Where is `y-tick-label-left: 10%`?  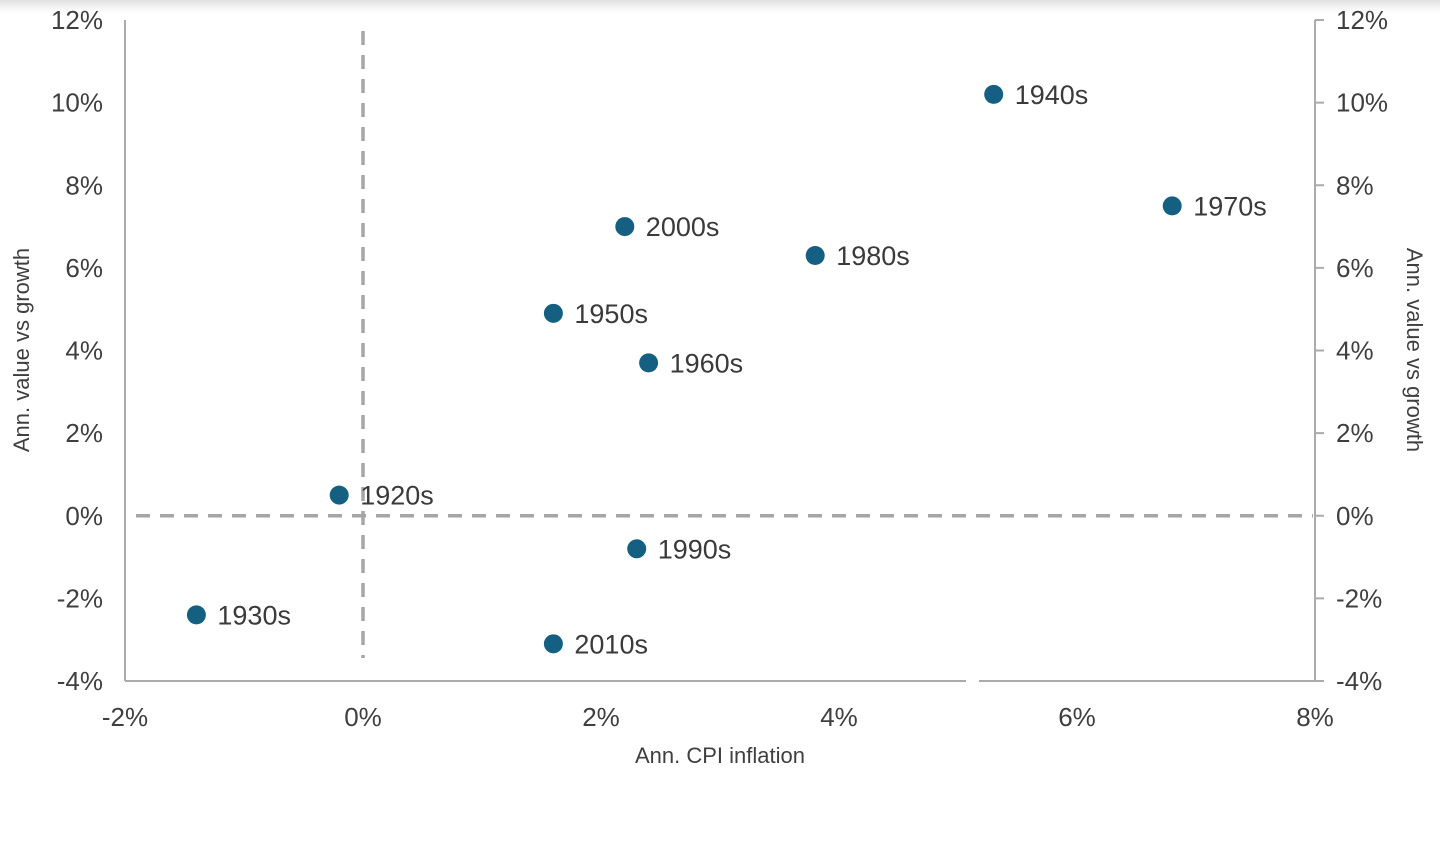
y-tick-label-left: 10% is located at coordinates (77, 103).